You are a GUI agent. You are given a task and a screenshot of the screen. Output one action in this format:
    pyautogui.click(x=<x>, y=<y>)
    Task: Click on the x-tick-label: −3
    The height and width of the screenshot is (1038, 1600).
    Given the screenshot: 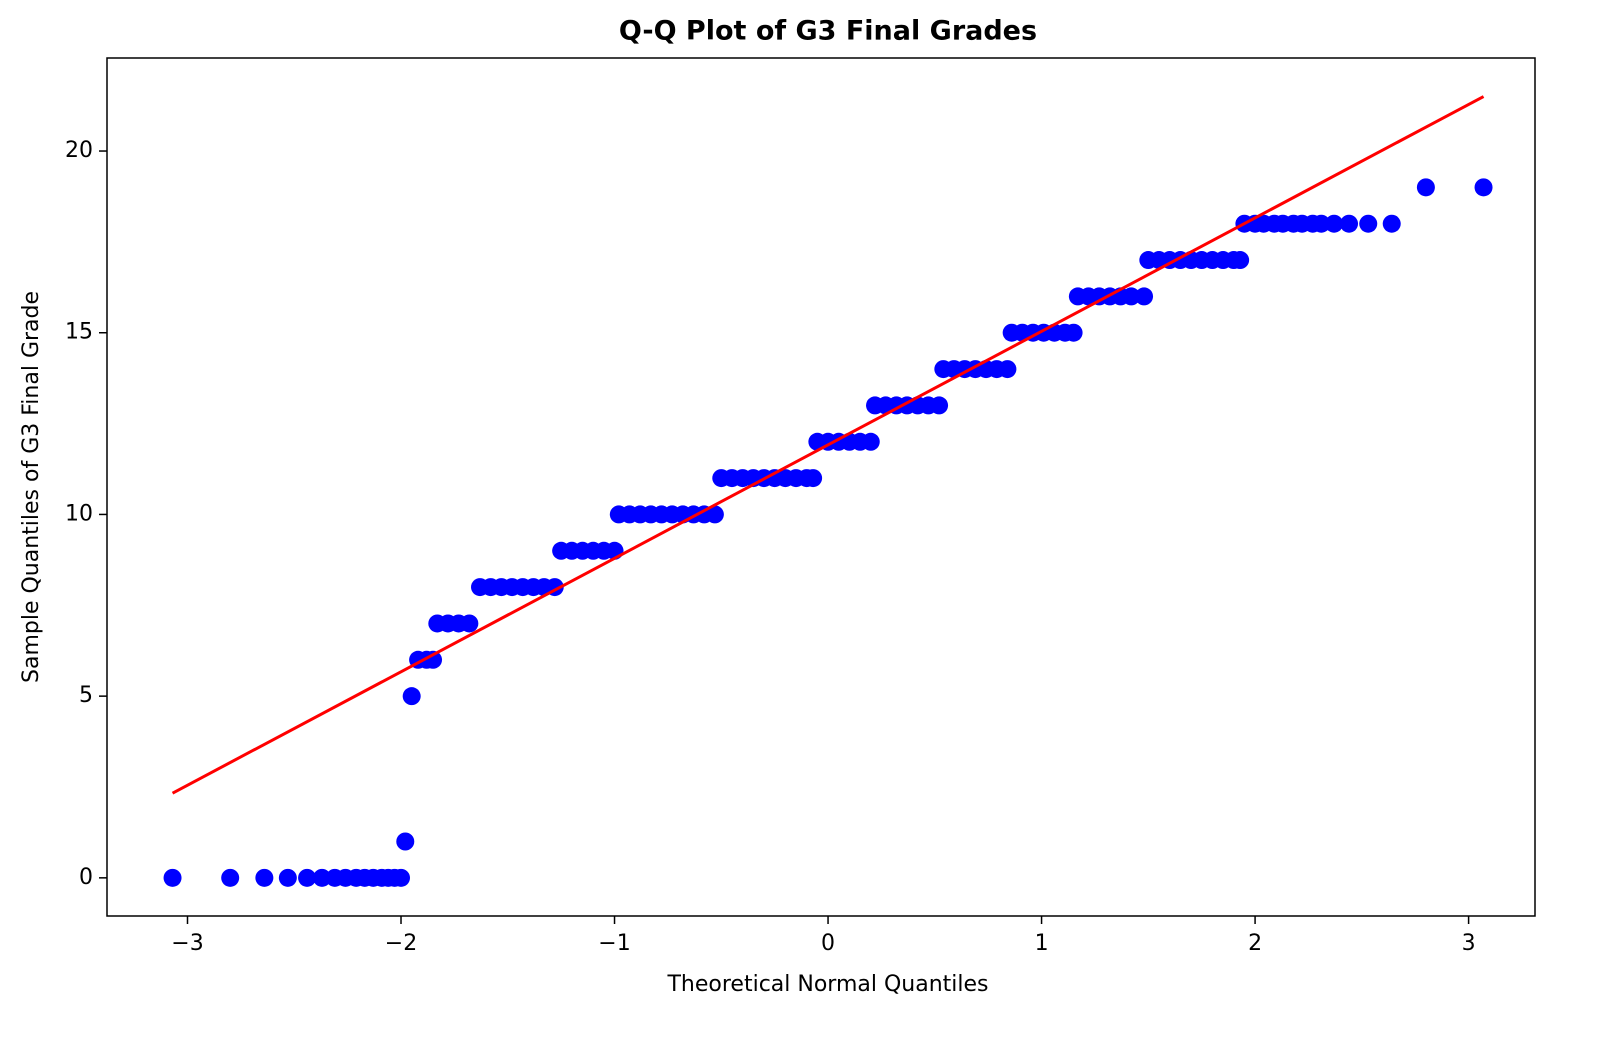 What is the action you would take?
    pyautogui.click(x=187, y=943)
    